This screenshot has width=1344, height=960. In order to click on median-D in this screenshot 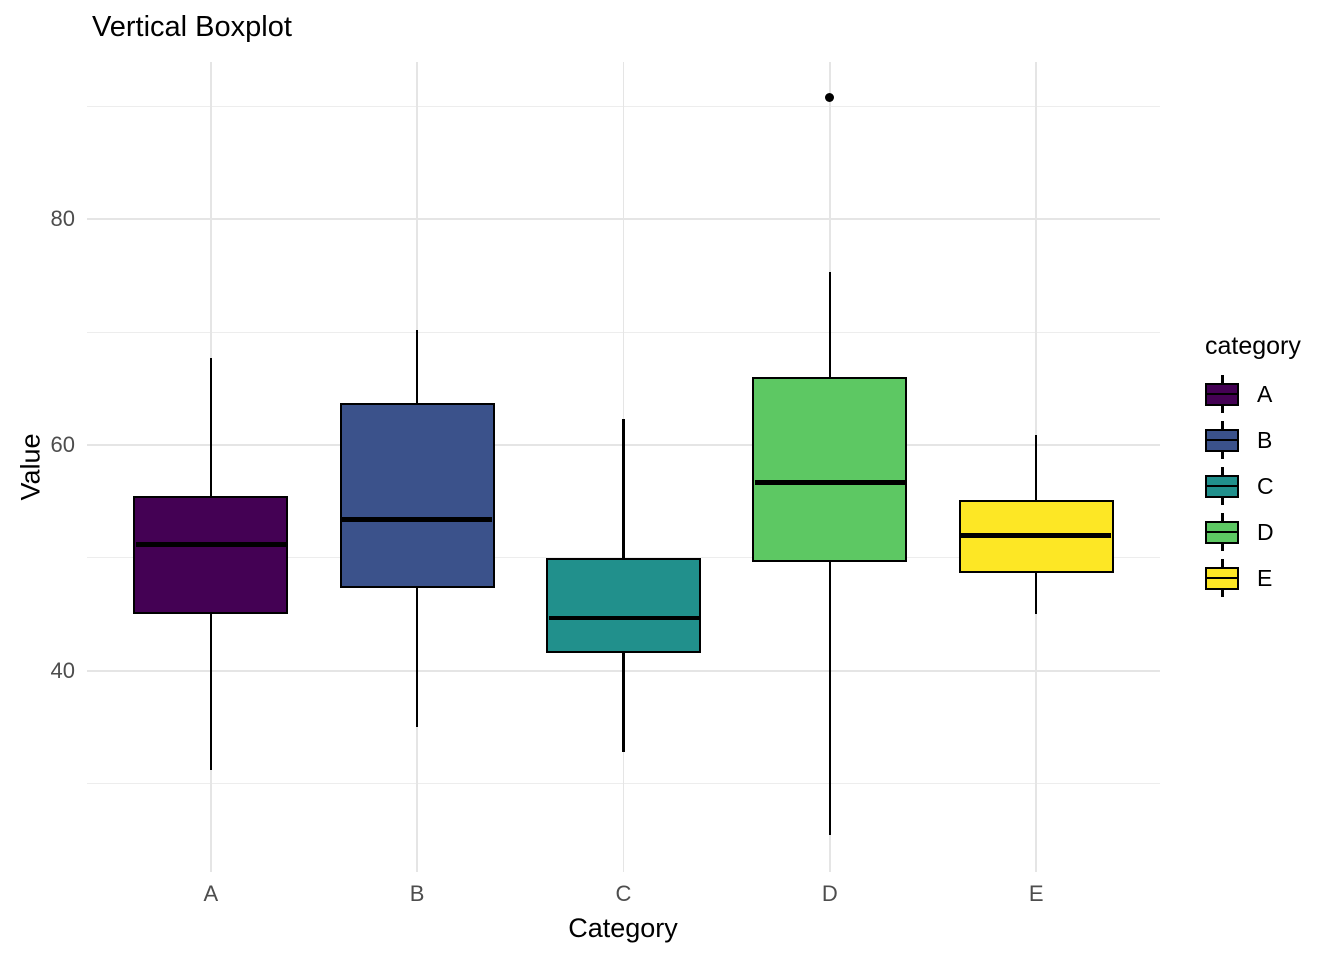, I will do `click(829, 482)`.